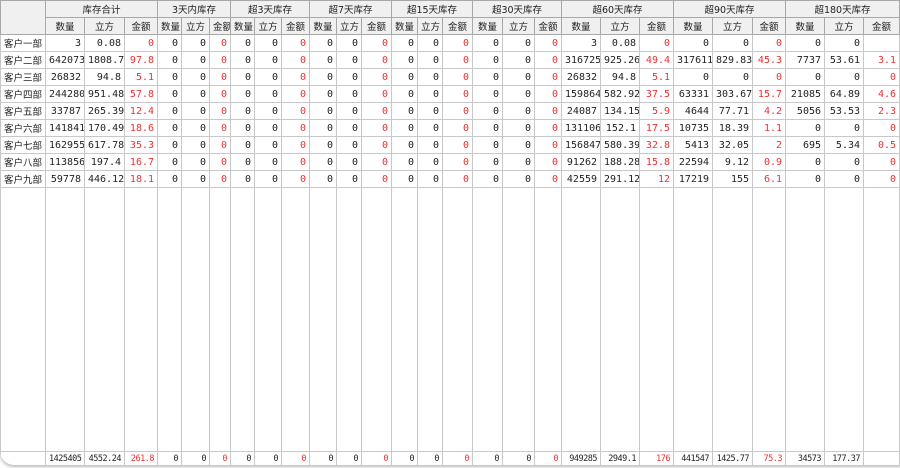 Image resolution: width=900 pixels, height=468 pixels. I want to click on cell-qty: 244280, so click(65, 94).